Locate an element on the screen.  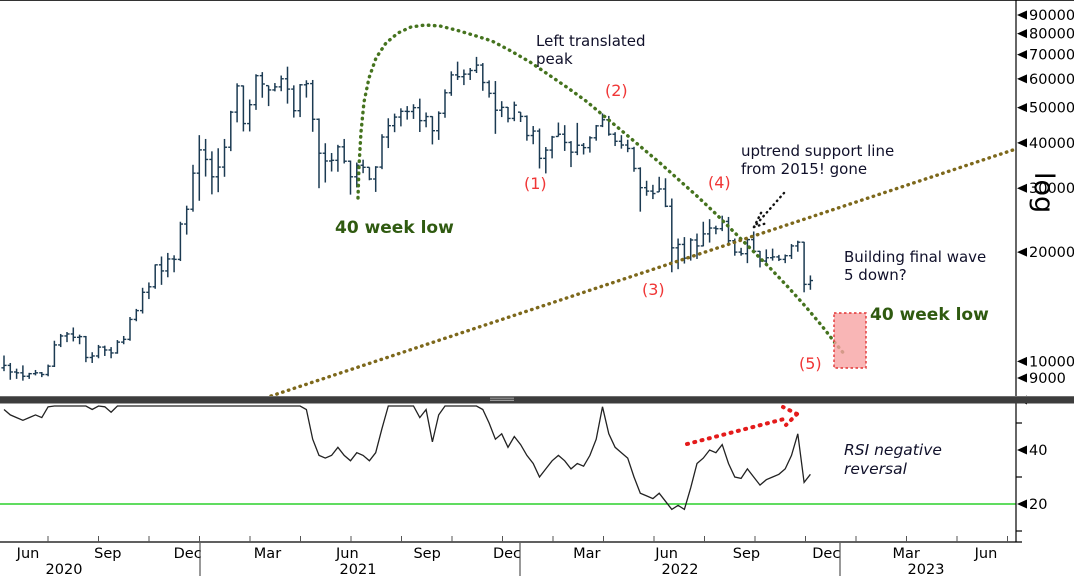
pane-separator is located at coordinates (537, 400).